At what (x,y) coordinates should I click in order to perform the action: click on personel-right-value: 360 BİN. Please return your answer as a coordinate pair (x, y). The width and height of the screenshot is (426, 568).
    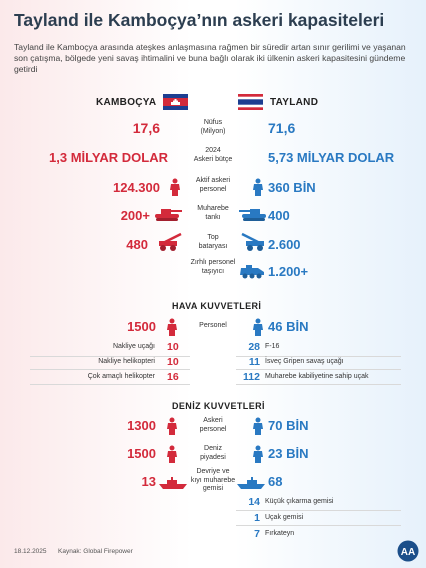
    Looking at the image, I should click on (292, 187).